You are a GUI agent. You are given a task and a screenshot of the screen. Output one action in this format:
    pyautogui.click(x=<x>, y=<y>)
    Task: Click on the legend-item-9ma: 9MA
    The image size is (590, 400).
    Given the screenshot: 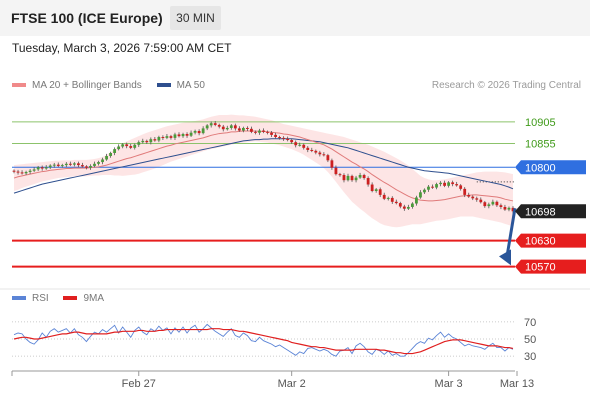 What is the action you would take?
    pyautogui.click(x=83, y=298)
    